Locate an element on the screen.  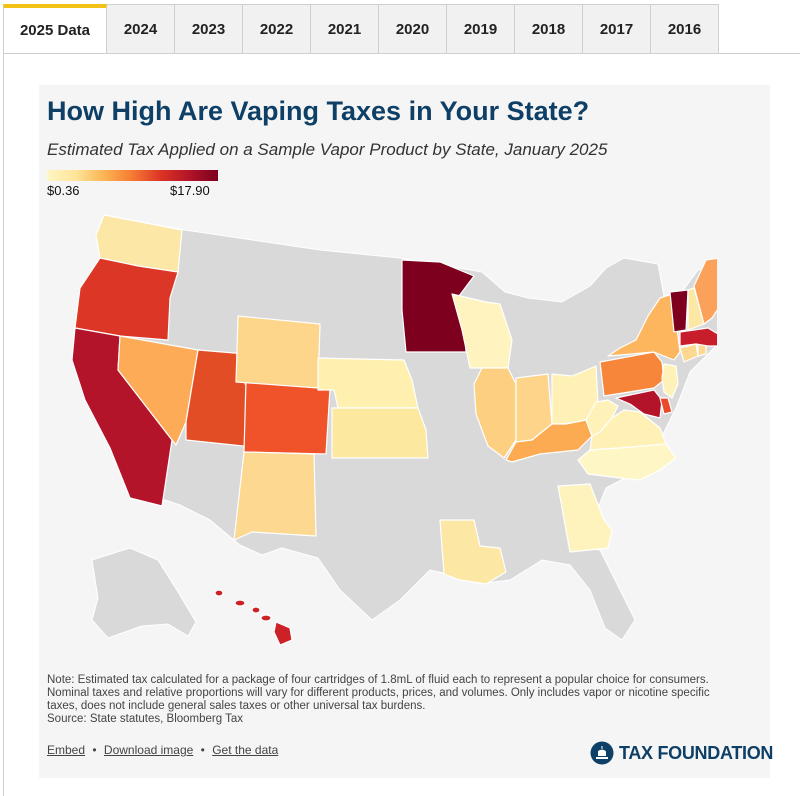
state-maine is located at coordinates (705, 291).